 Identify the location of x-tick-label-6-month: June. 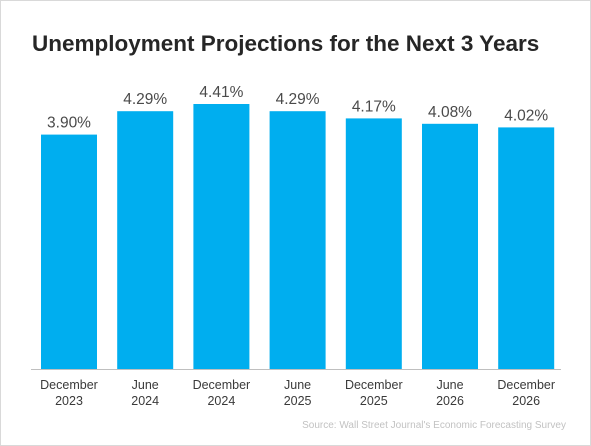
(449, 385).